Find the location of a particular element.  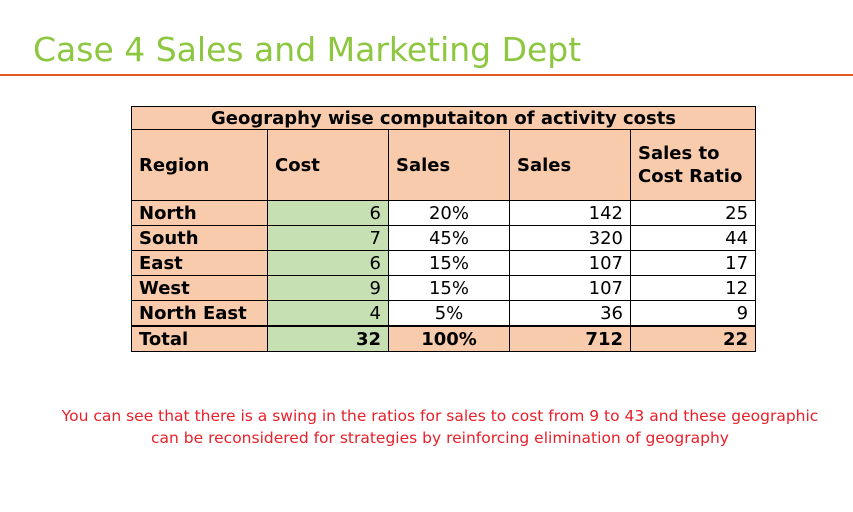

total-ratio-cell: 22 is located at coordinates (693, 338).